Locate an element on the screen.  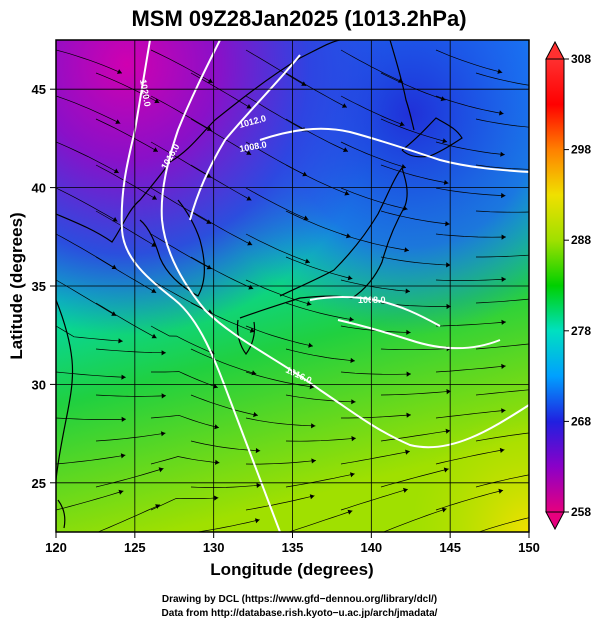
coastline-taiwan is located at coordinates (61, 514).